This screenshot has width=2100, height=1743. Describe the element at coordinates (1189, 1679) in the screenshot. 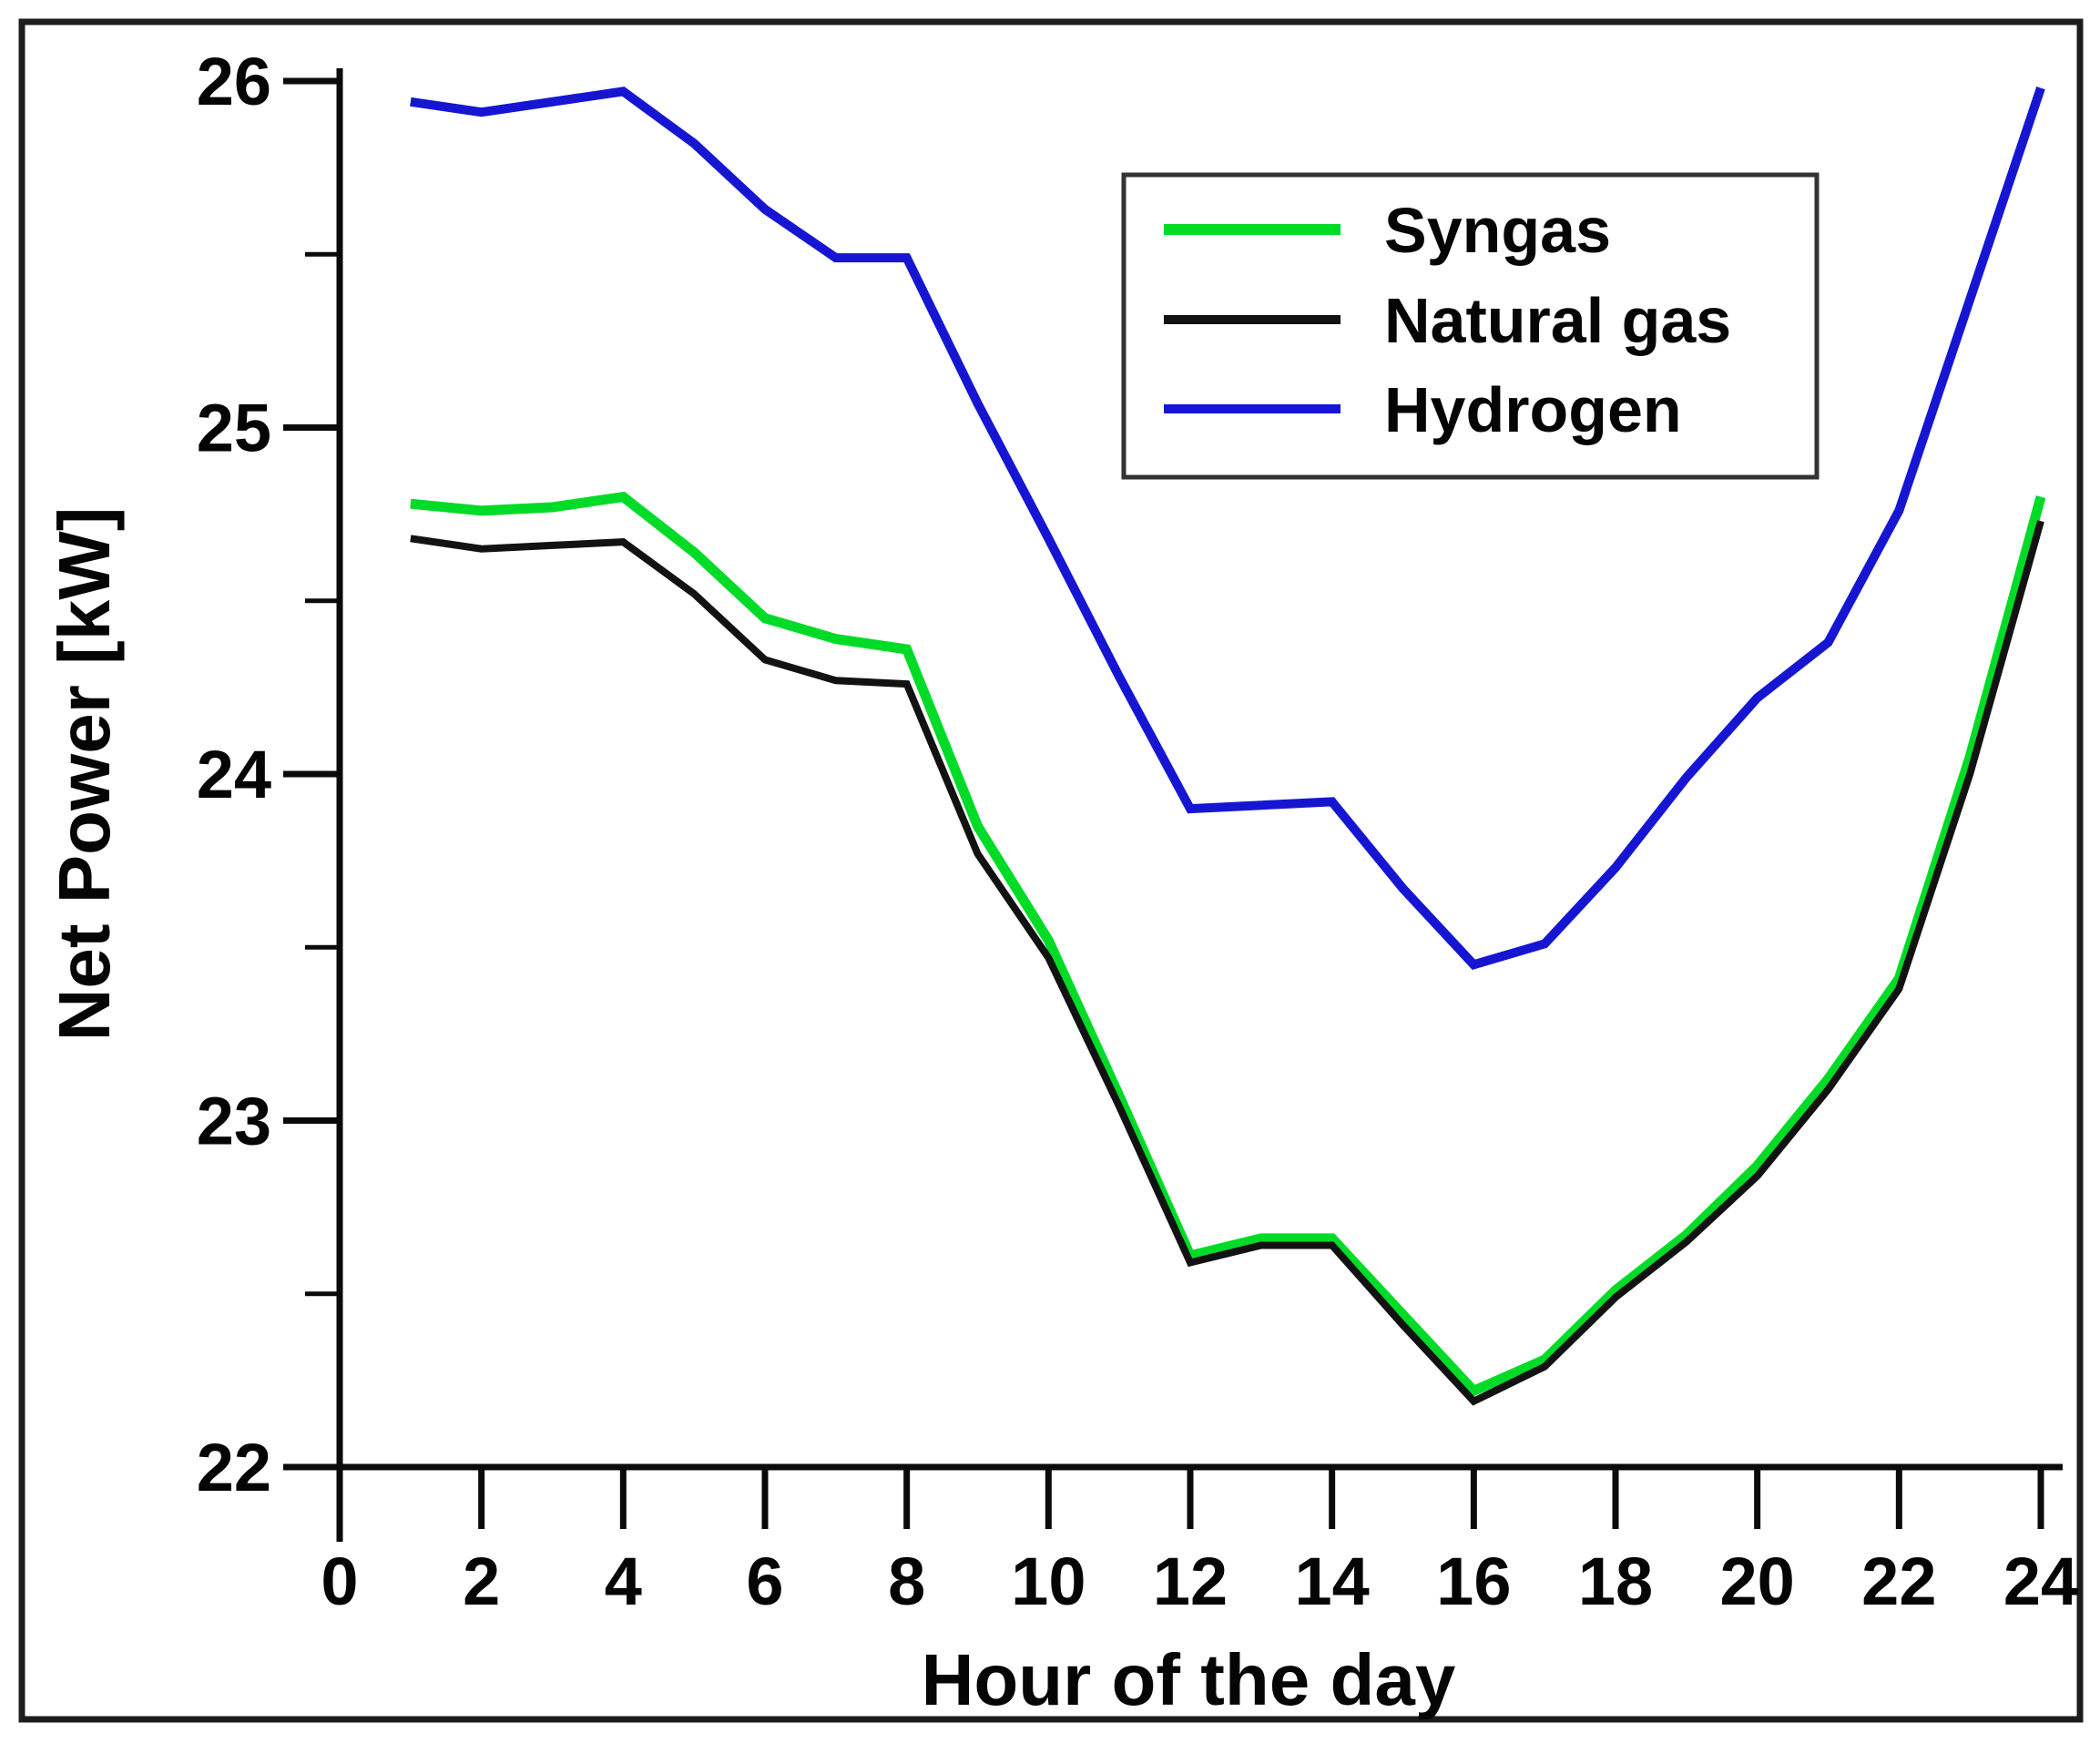

I see `x-axis-title: Hour of the day` at that location.